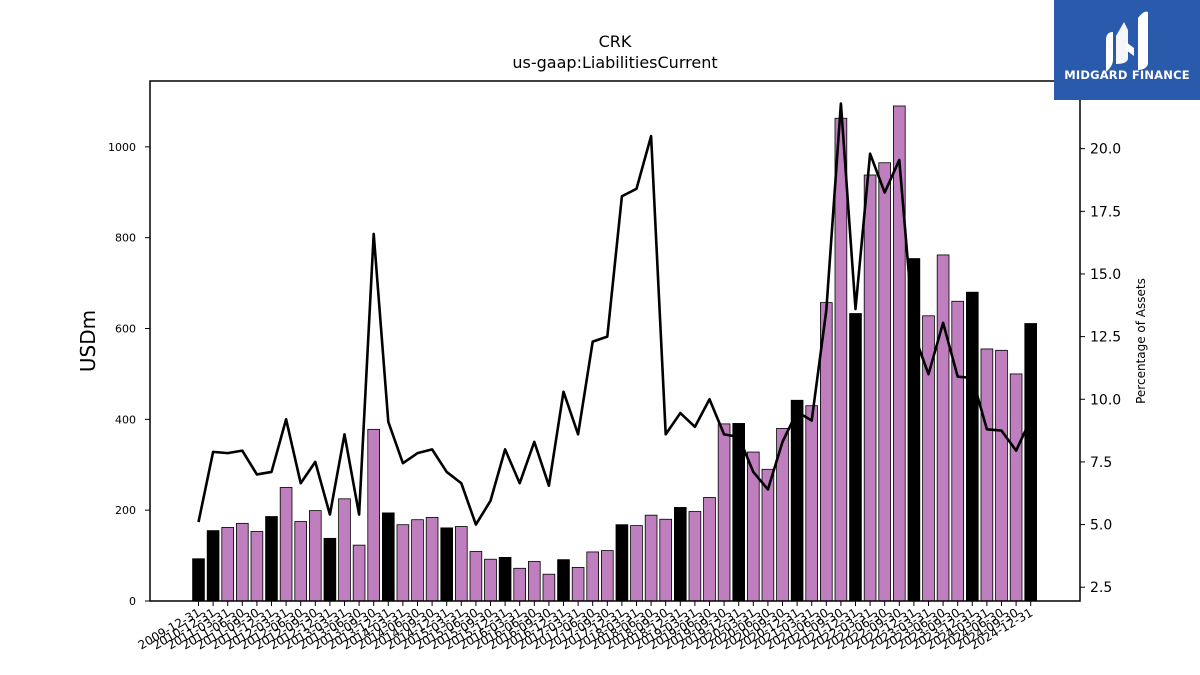 The height and width of the screenshot is (675, 1200). I want to click on chart-title: CRK, so click(615, 41).